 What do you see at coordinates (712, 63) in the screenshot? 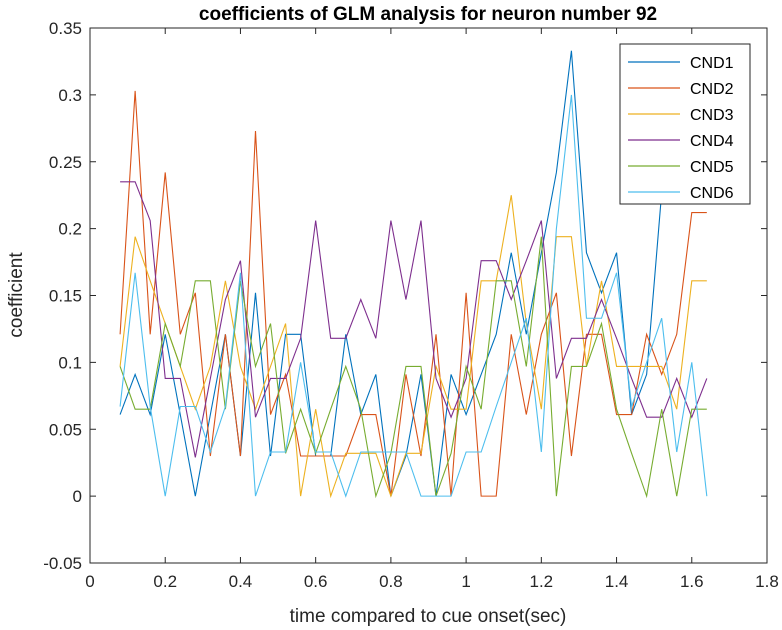
I see `legend-label-cnd1: CND1` at bounding box center [712, 63].